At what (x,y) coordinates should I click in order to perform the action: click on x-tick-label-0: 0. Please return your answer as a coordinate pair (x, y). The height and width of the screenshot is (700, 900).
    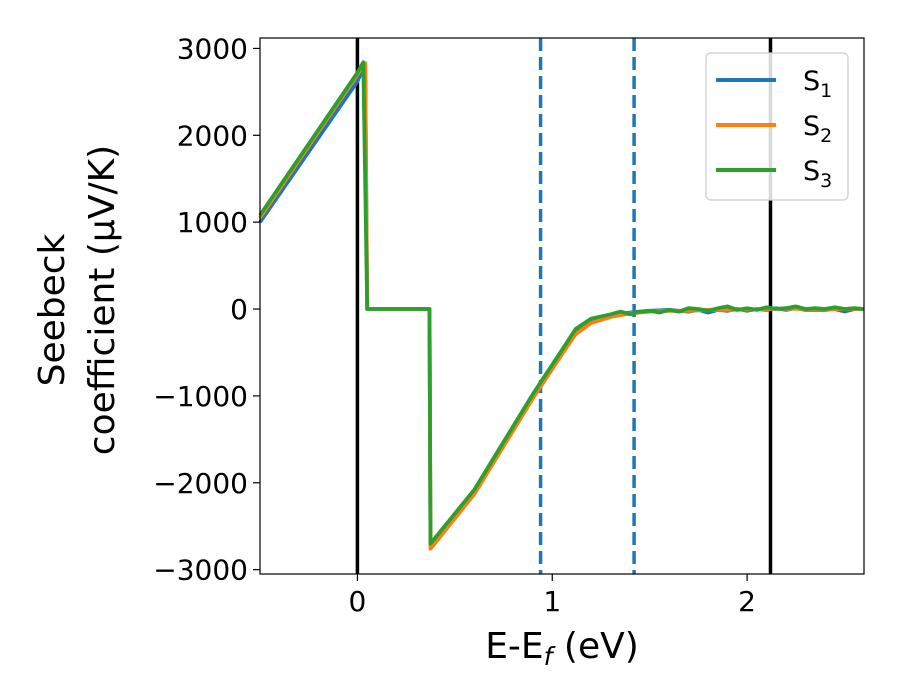
    Looking at the image, I should click on (358, 601).